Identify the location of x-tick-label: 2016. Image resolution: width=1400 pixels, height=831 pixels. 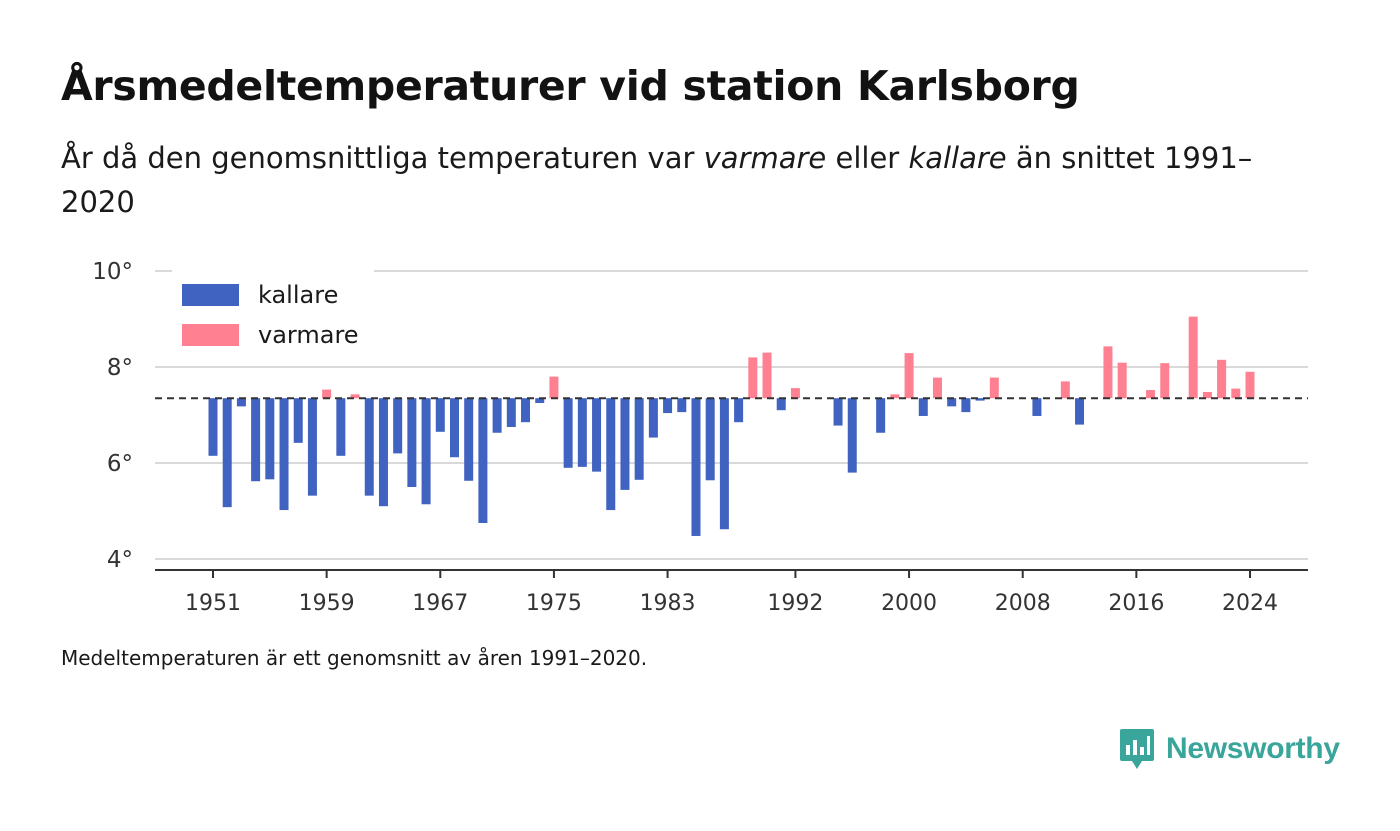
(1136, 603).